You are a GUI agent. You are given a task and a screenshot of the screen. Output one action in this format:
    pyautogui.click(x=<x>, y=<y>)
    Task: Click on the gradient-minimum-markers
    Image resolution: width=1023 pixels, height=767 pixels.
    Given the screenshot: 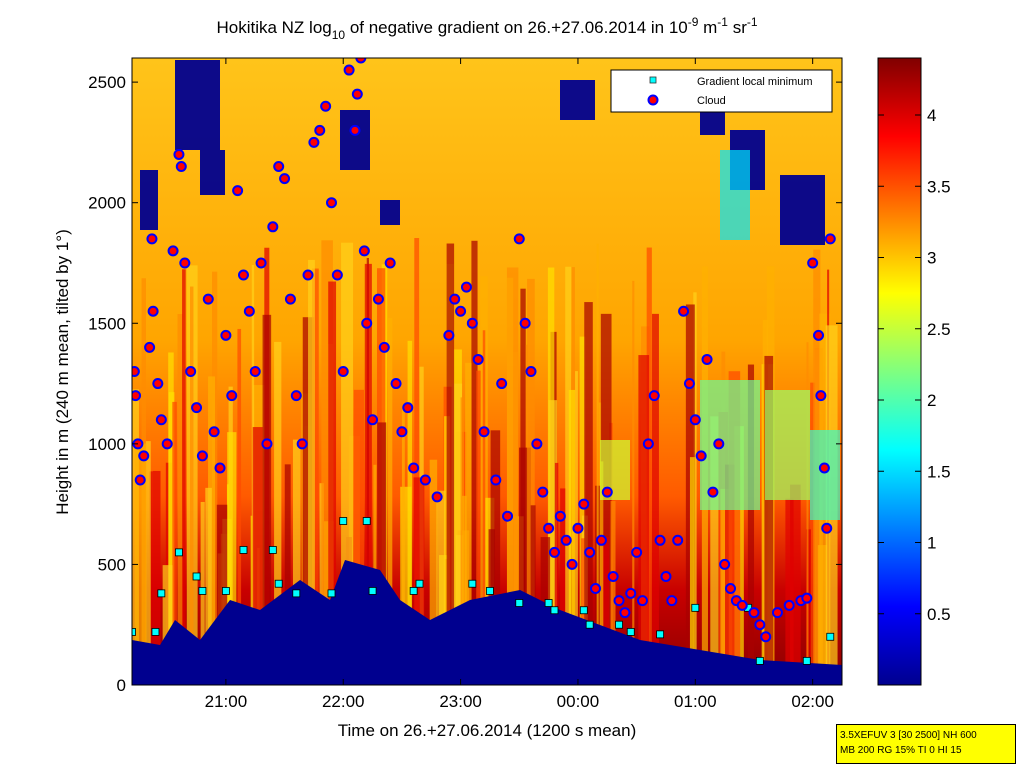 What is the action you would take?
    pyautogui.click(x=483, y=591)
    